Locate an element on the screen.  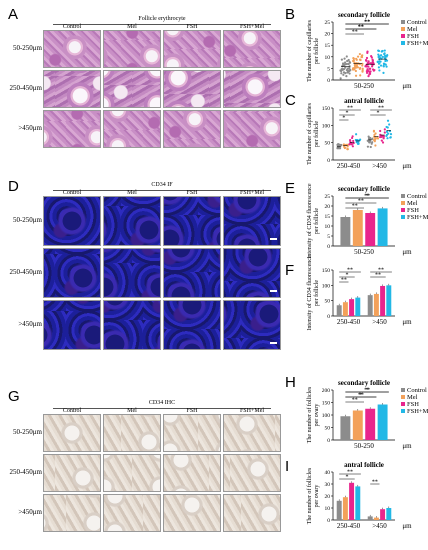
legend-label-E: FSH+Mel is located at coordinates (417, 217).